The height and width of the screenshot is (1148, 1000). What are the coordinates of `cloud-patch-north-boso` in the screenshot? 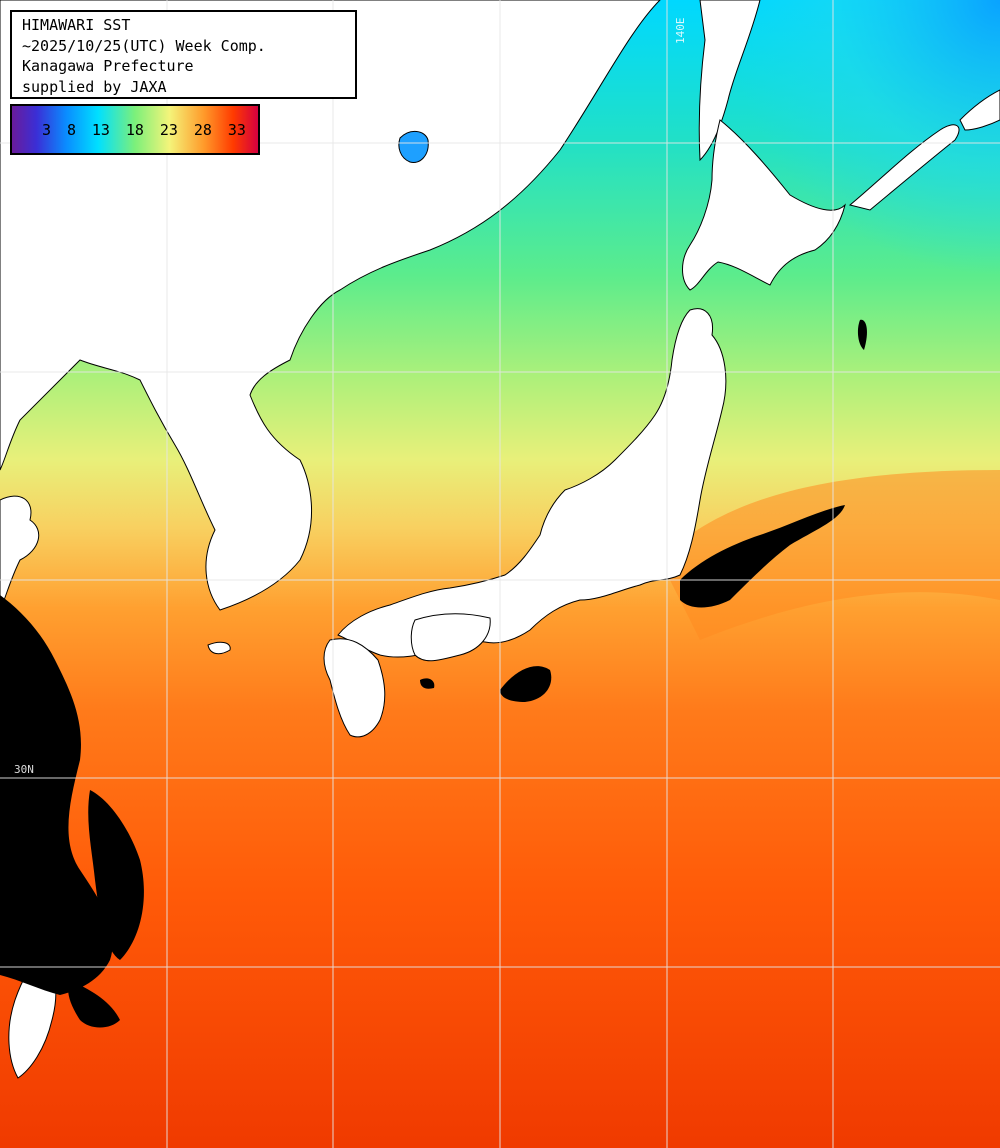 It's located at (862, 334).